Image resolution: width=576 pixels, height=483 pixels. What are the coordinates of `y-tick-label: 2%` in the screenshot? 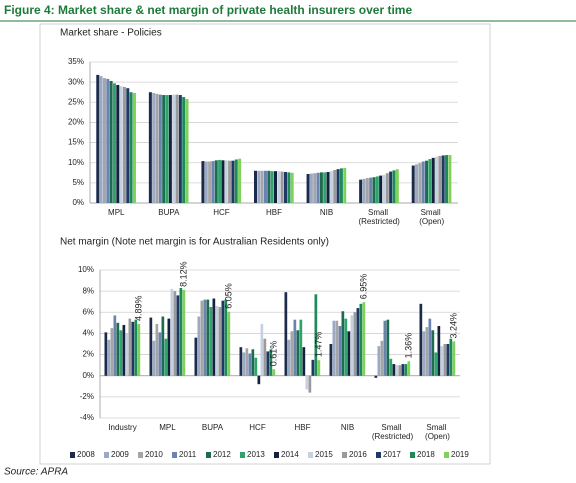 It's located at (88, 354).